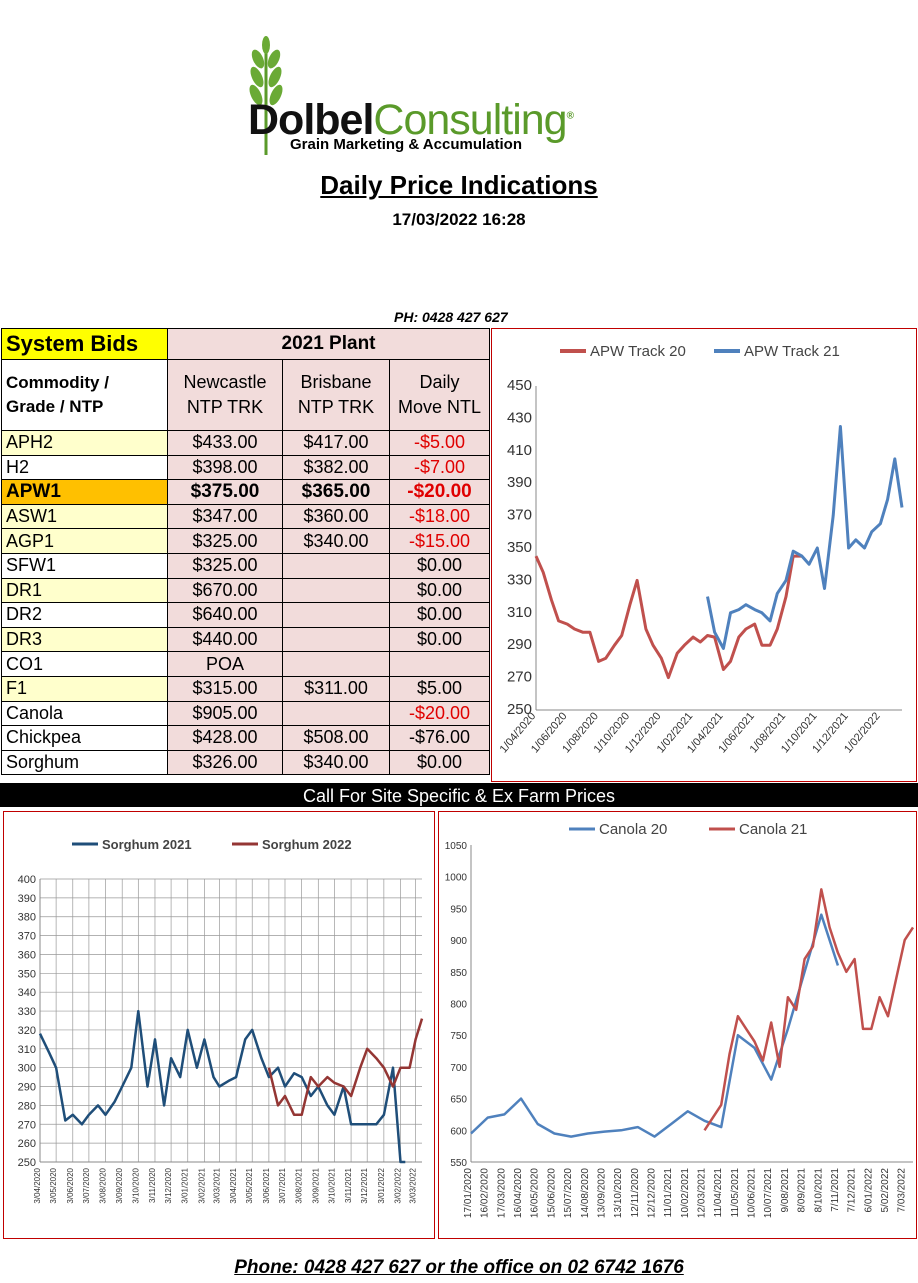  What do you see at coordinates (406, 144) in the screenshot?
I see `logo-tagline: Grain Marketing & Accumulation` at bounding box center [406, 144].